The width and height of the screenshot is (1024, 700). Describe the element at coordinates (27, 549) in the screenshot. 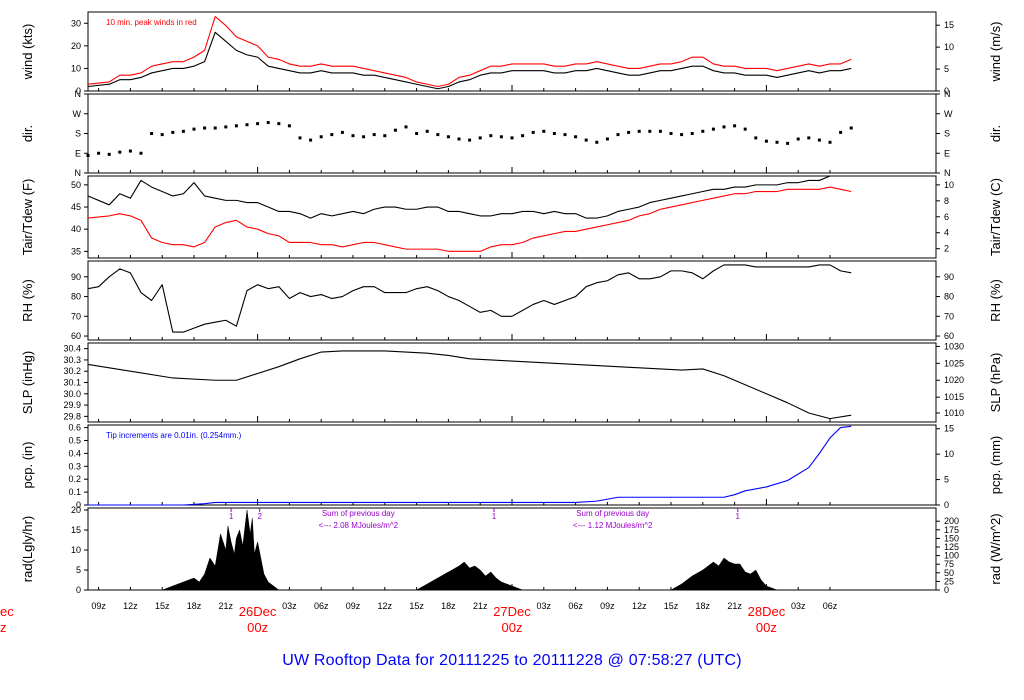

I see `ylabel-left: rad(Lgly/hr)` at that location.